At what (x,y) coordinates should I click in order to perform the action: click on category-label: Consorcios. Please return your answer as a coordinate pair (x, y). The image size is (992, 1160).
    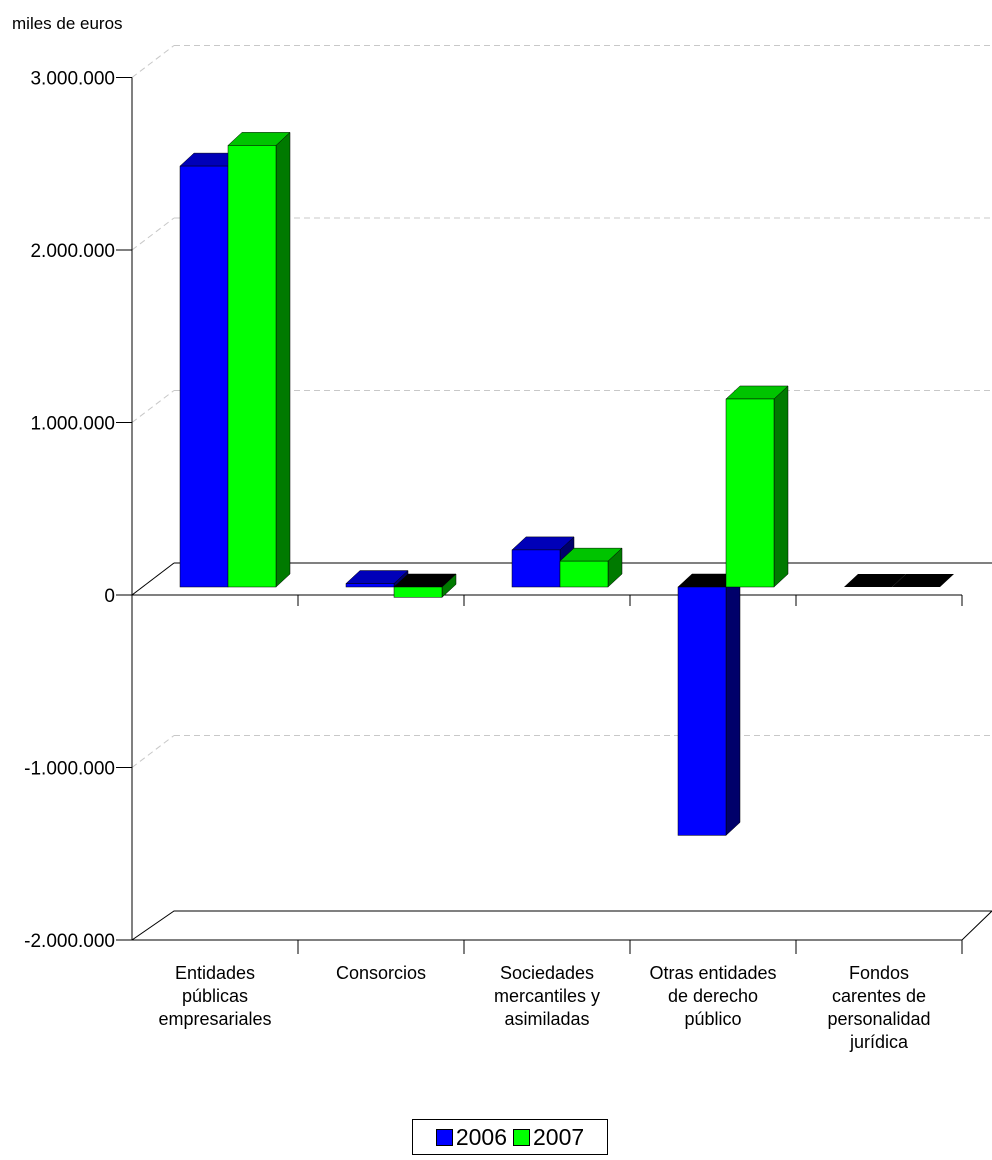
    Looking at the image, I should click on (381, 973).